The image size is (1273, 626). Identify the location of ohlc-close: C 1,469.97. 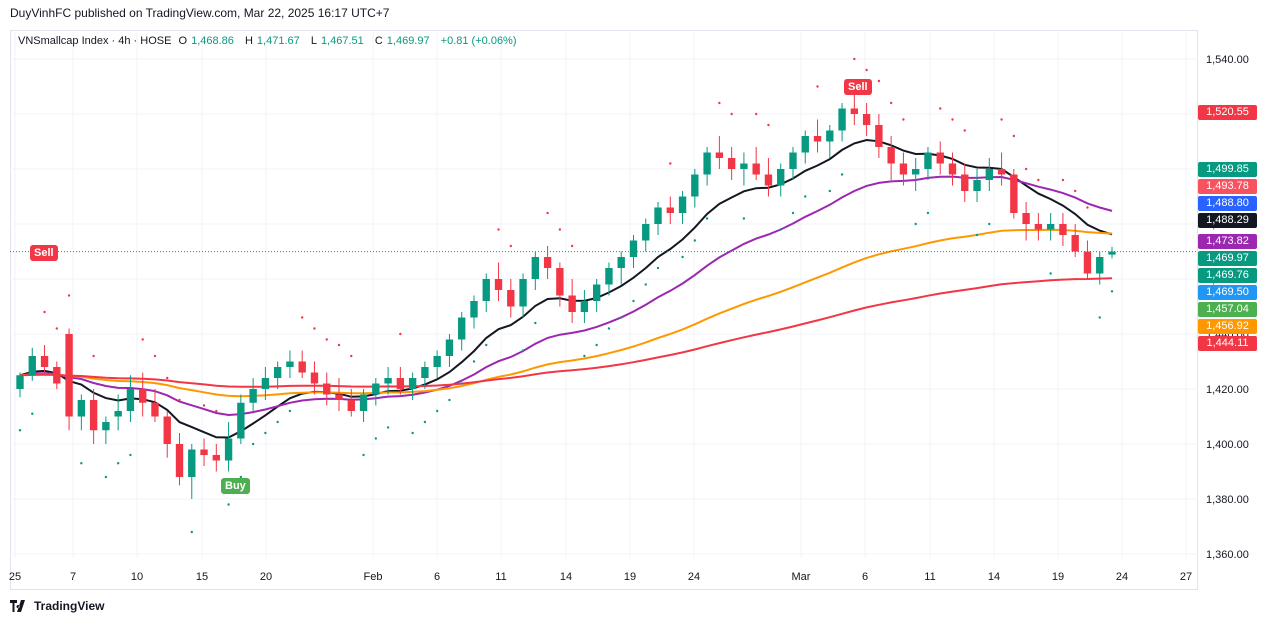
(402, 41).